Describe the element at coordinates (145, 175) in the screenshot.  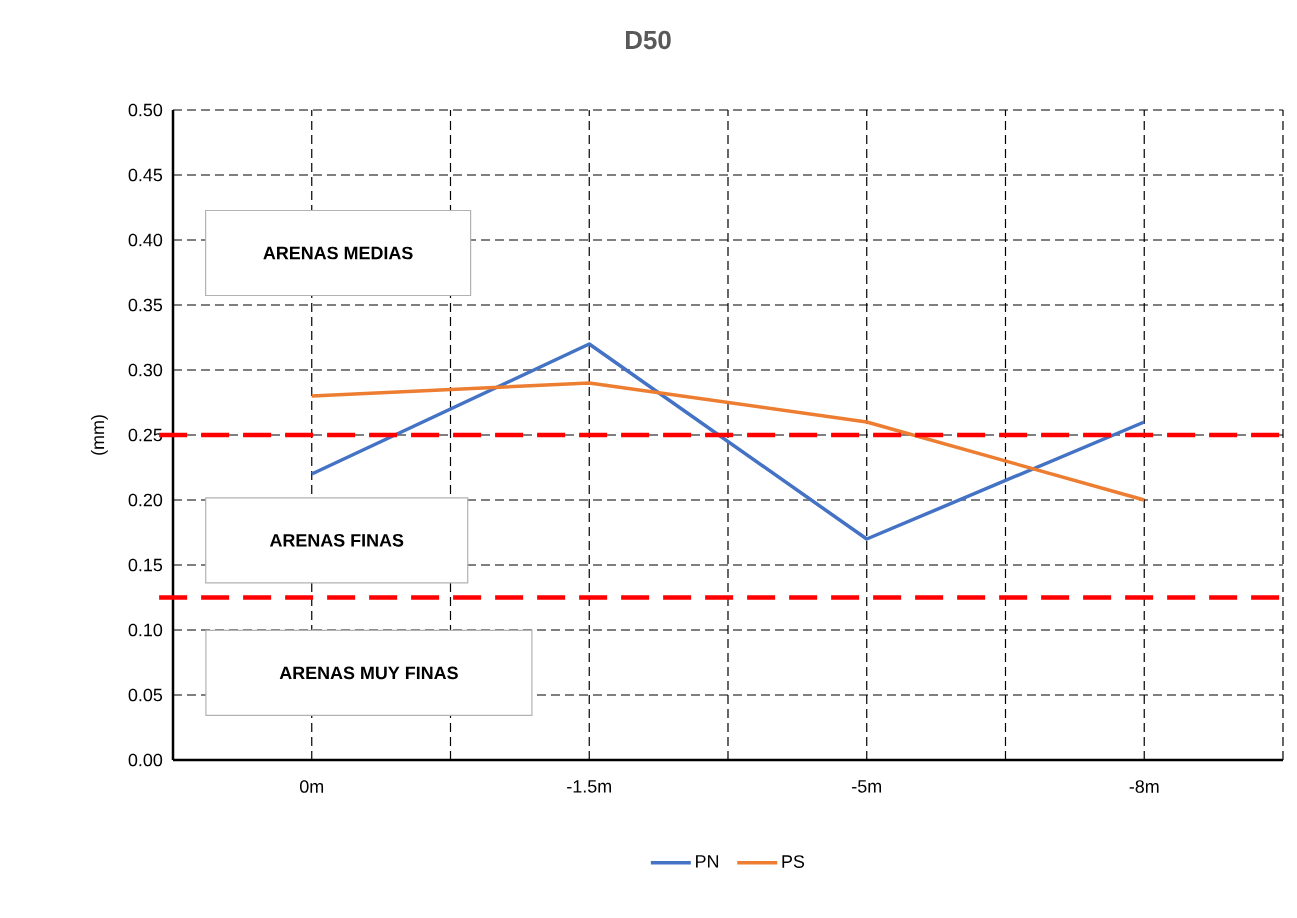
I see `y-tick-label: 0.45` at that location.